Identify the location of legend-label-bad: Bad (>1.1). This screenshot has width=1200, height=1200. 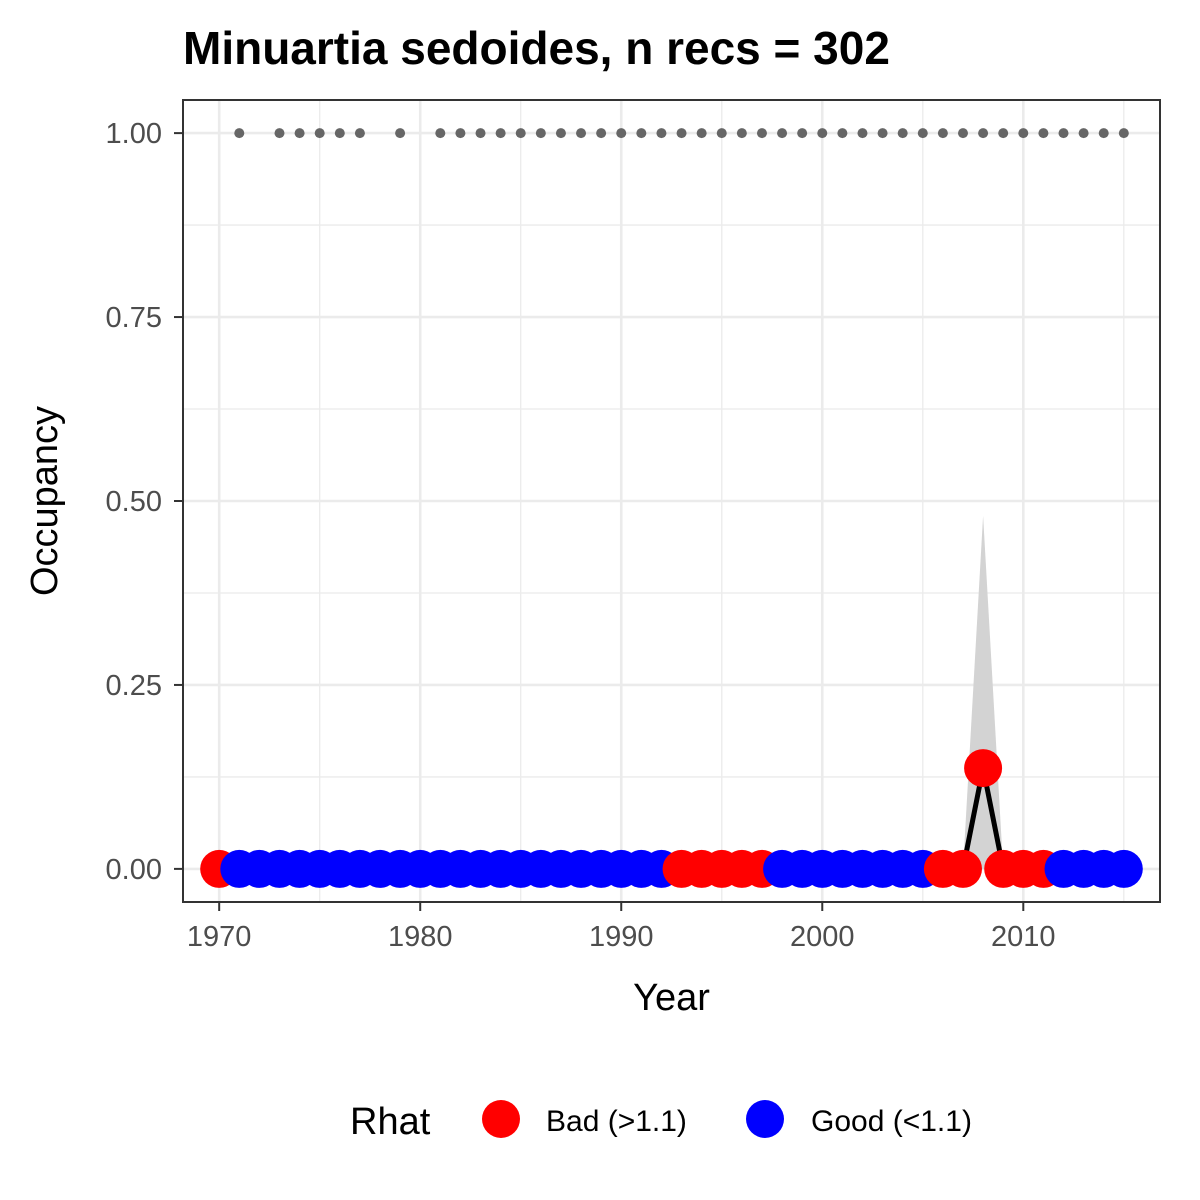
(616, 1121).